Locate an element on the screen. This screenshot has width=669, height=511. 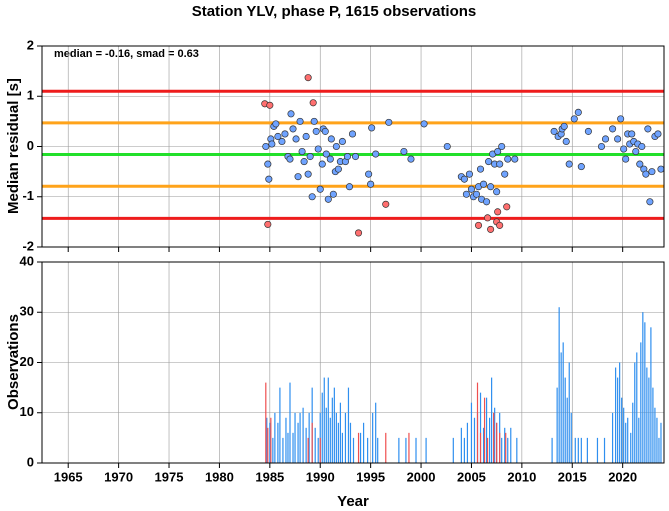
x-tick-label: 1990 is located at coordinates (320, 476).